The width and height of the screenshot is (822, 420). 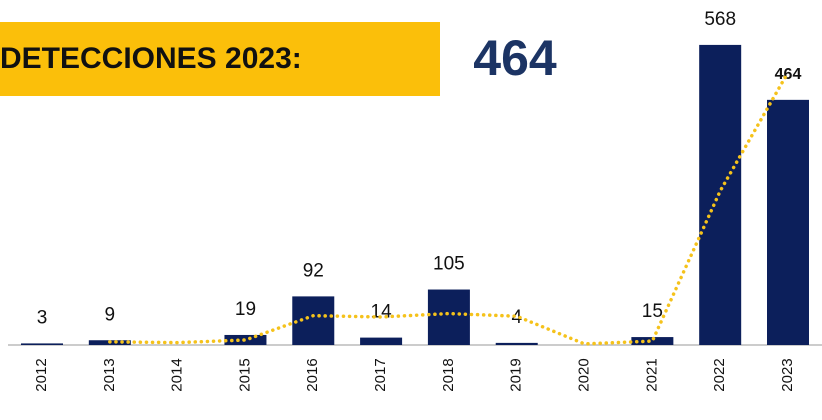 I want to click on x-tick-label: 2012, so click(x=41, y=374).